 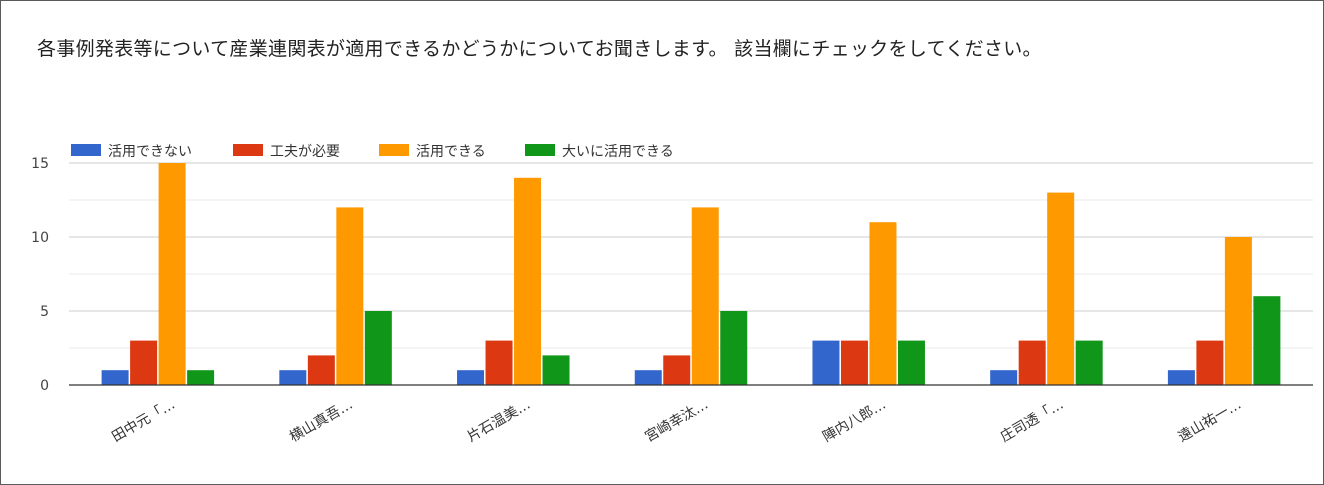 I want to click on legend-label: 活用できる, so click(x=451, y=152).